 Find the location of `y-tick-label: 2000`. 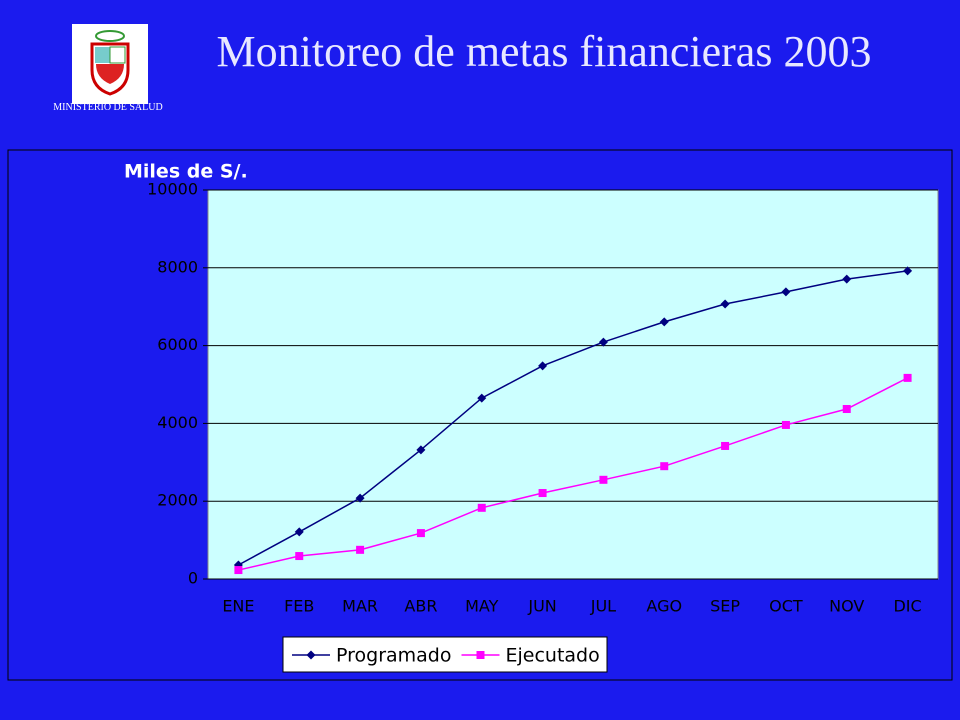

y-tick-label: 2000 is located at coordinates (177, 500).